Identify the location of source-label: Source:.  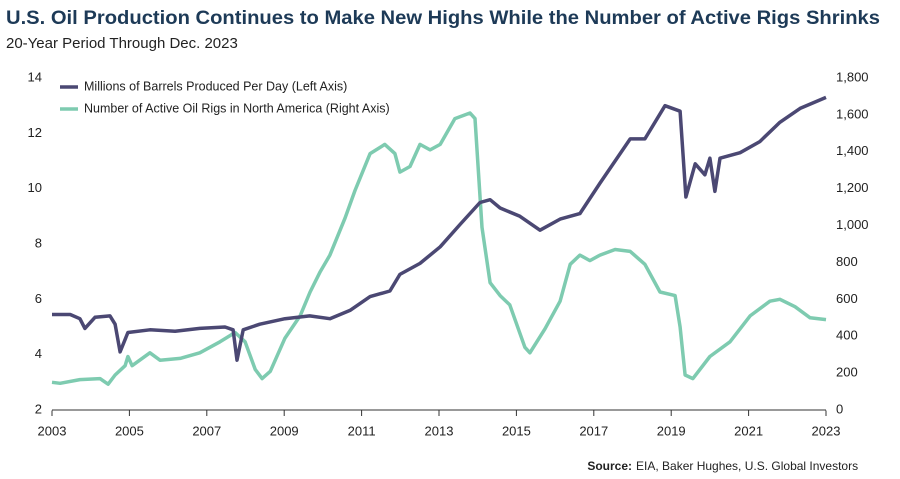
(609, 466).